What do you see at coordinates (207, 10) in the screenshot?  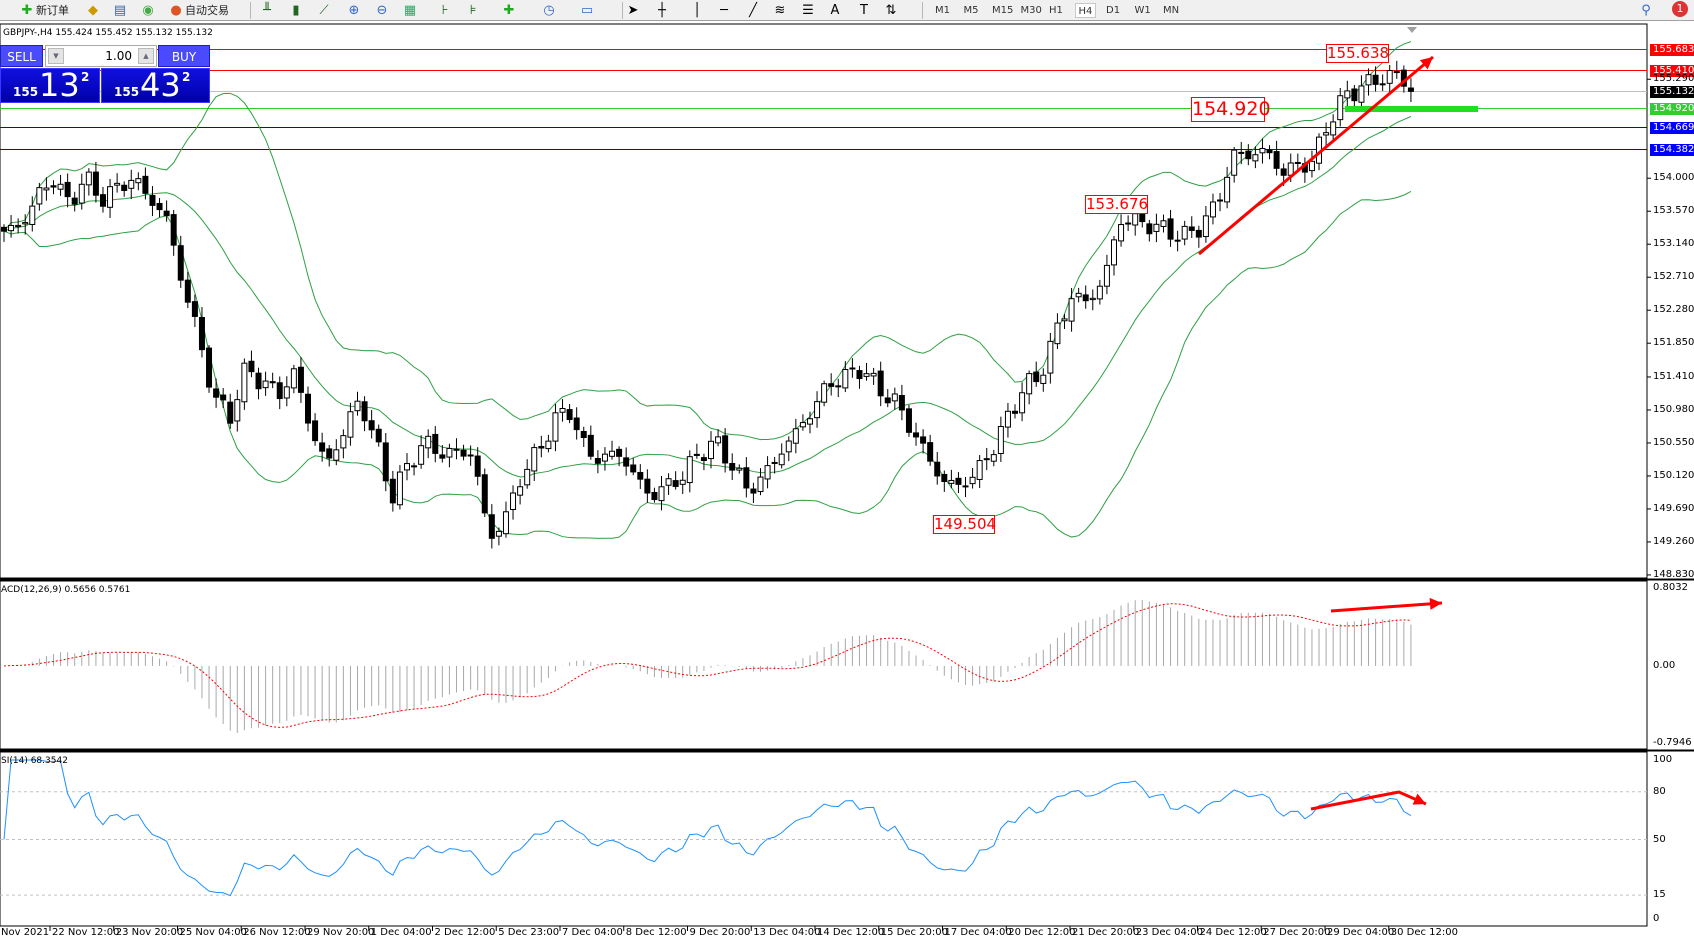 I see `auto-trading-button: 自动交易` at bounding box center [207, 10].